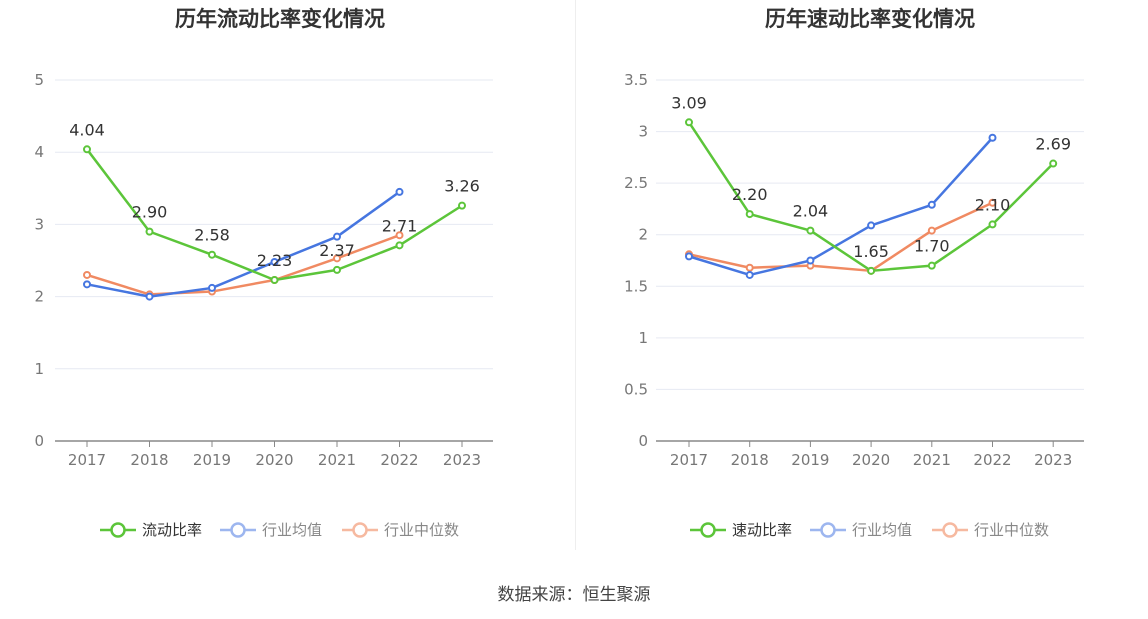 The width and height of the screenshot is (1148, 619). Describe the element at coordinates (636, 389) in the screenshot. I see `y-tick-label: 0.5` at that location.